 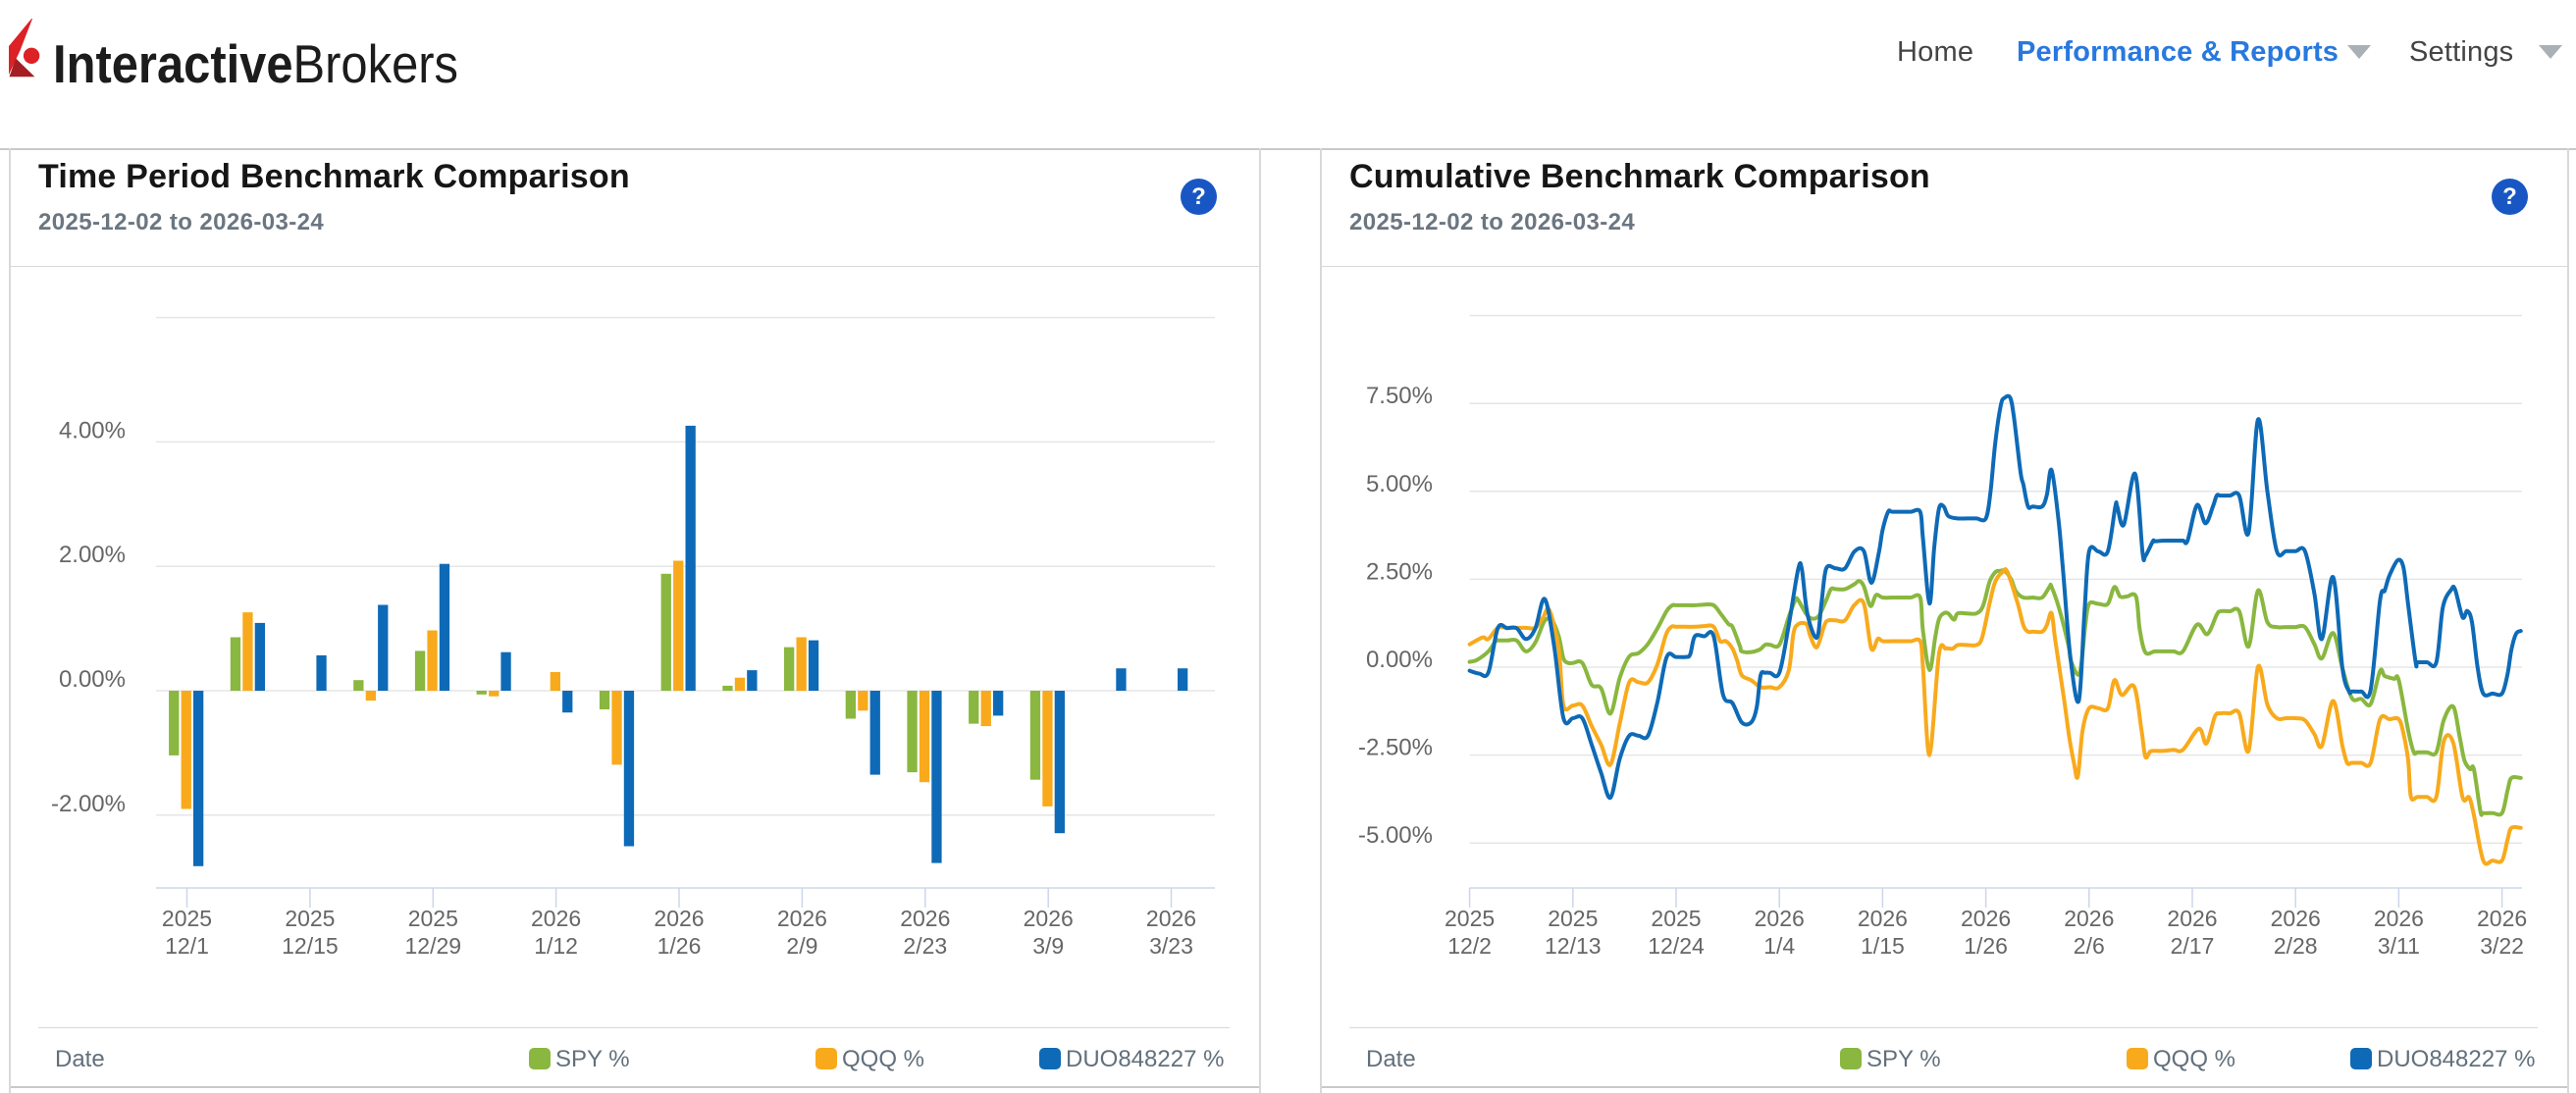 I want to click on svg-text: 2/17, so click(x=2193, y=946).